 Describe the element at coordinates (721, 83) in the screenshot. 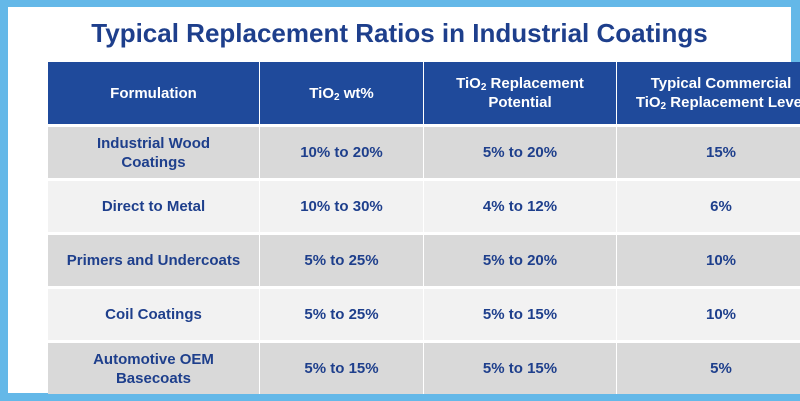

I see `header-level-line1: Typical Commercial` at that location.